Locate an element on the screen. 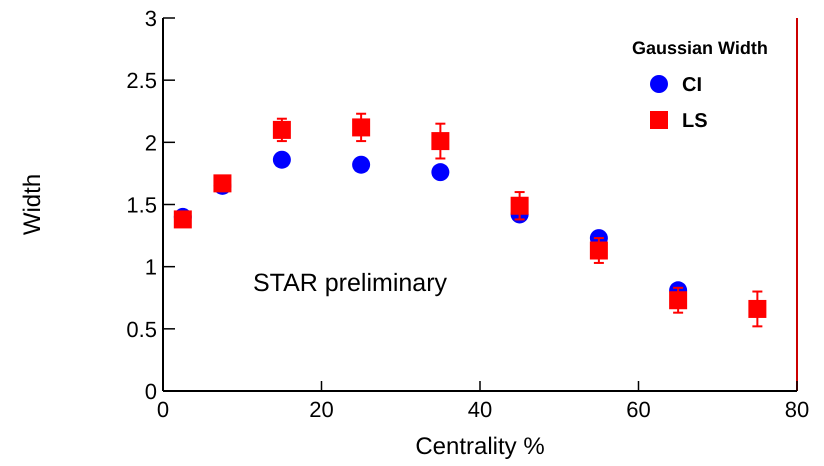 The image size is (824, 466). x-axis-title: Centrality % is located at coordinates (480, 446).